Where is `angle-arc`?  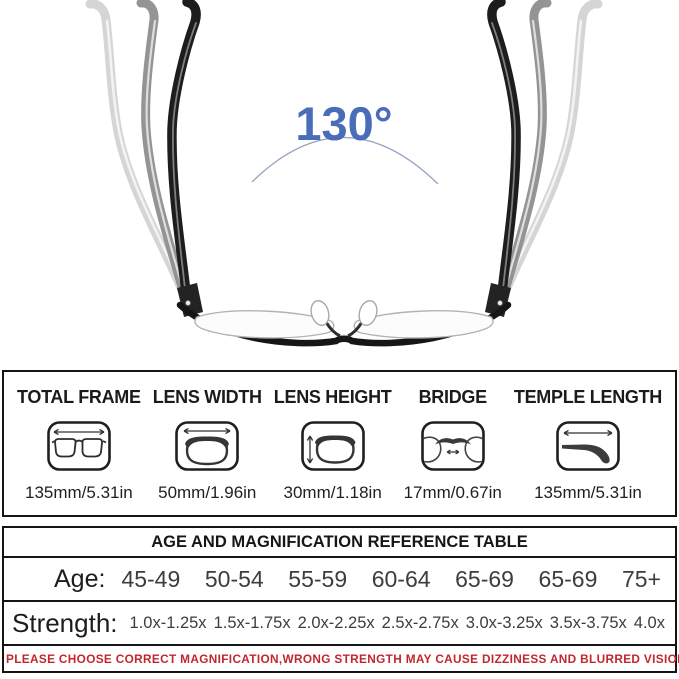
angle-arc is located at coordinates (345, 160).